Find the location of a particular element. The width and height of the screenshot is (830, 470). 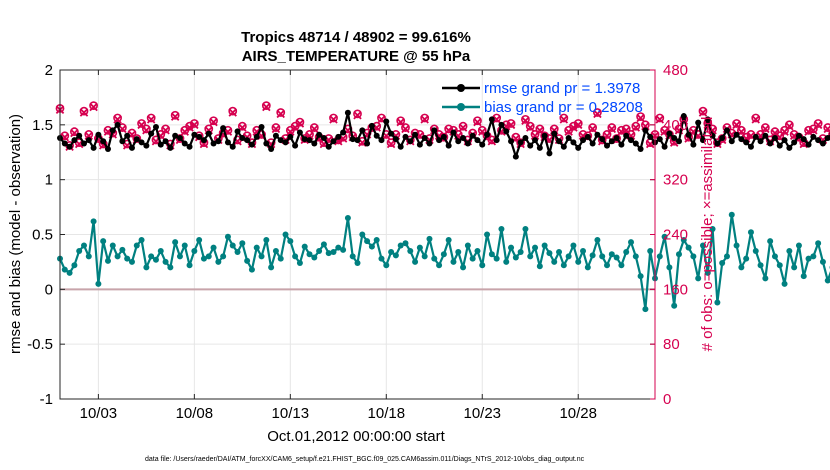

left-tick-label: 1 is located at coordinates (49, 180).